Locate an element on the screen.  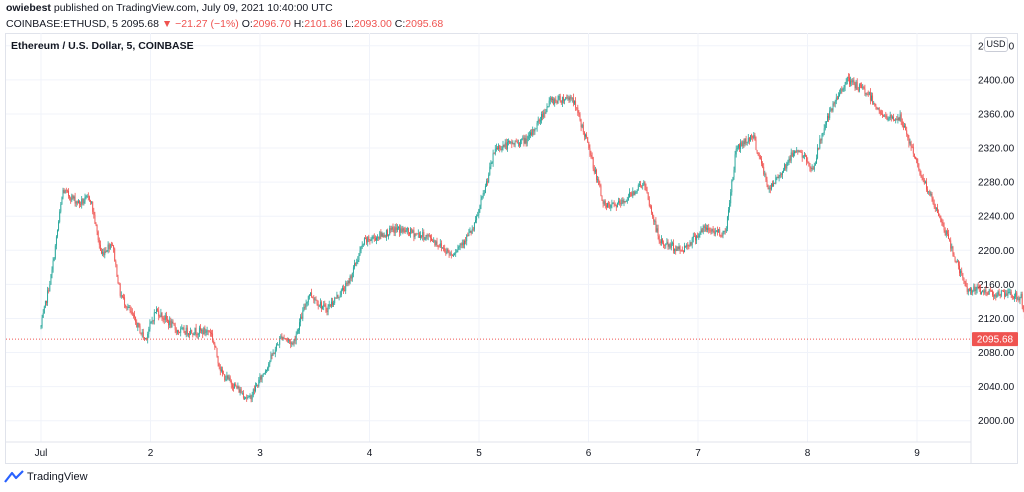
y-tick-label: 2040.00 is located at coordinates (996, 387).